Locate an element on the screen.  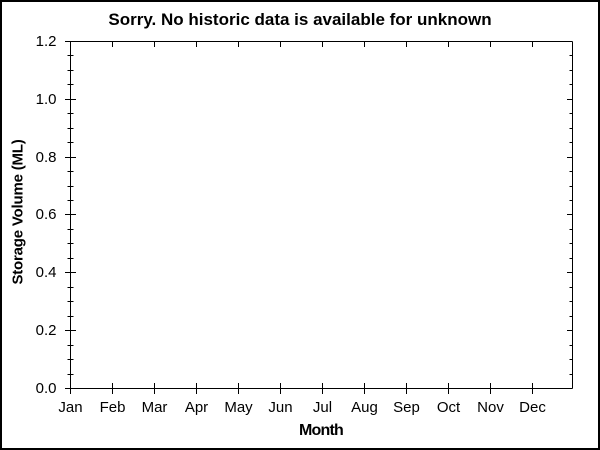
svg-text: Jun is located at coordinates (280, 407).